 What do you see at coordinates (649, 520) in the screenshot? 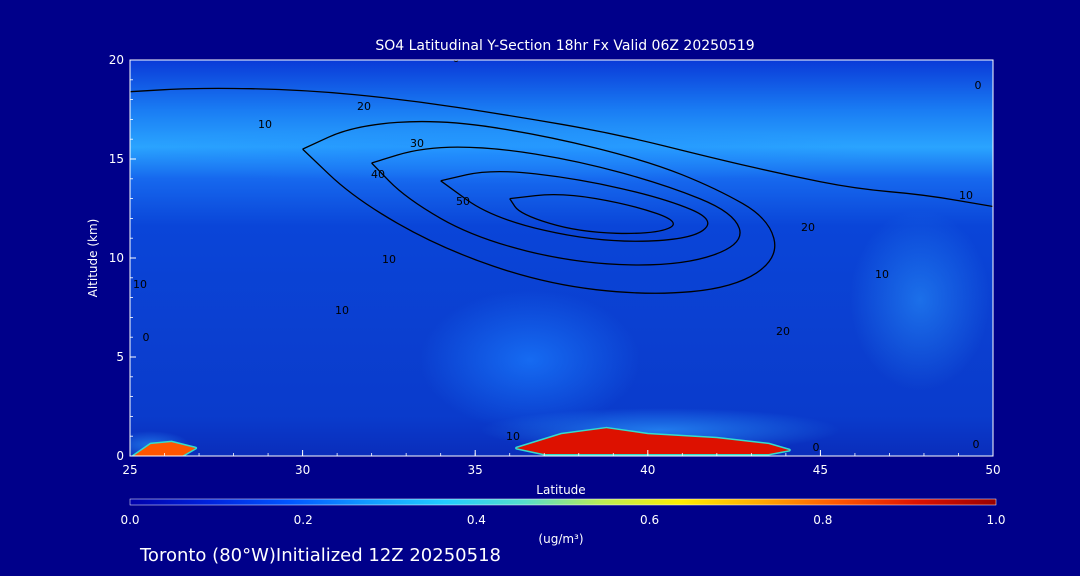
I see `colorbar-tick-label: 0.6` at bounding box center [649, 520].